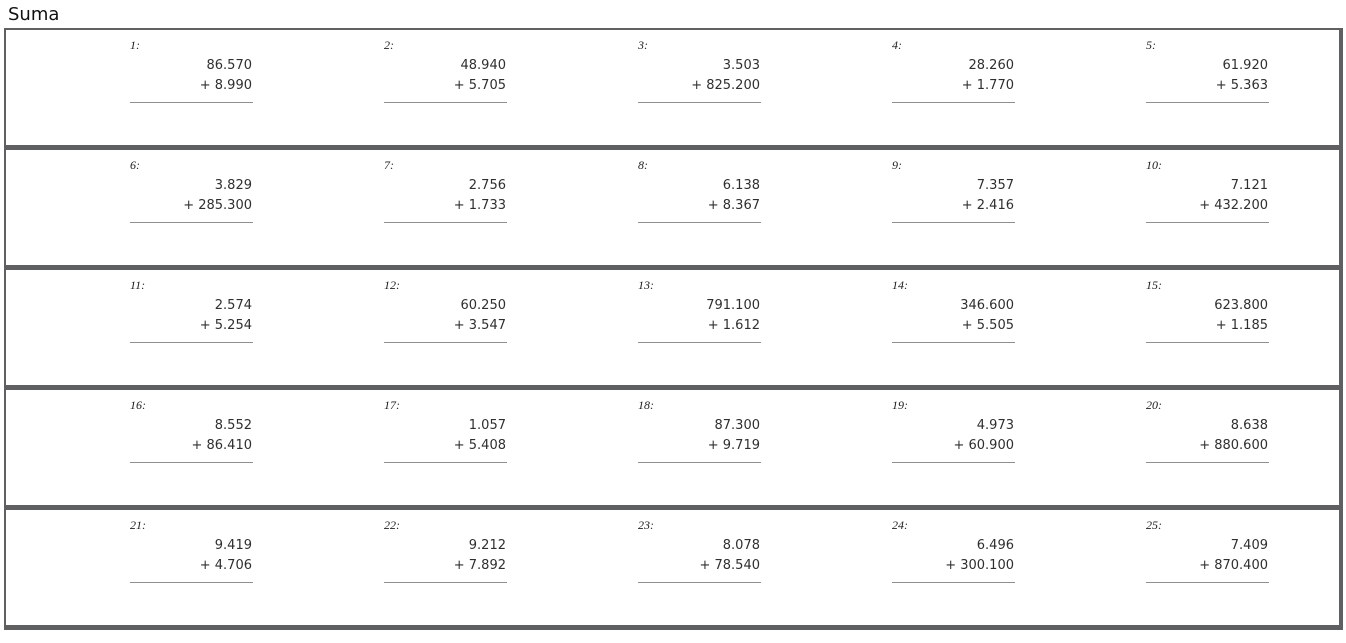 This screenshot has height=643, width=1346. I want to click on addend-top: 60.250, so click(483, 305).